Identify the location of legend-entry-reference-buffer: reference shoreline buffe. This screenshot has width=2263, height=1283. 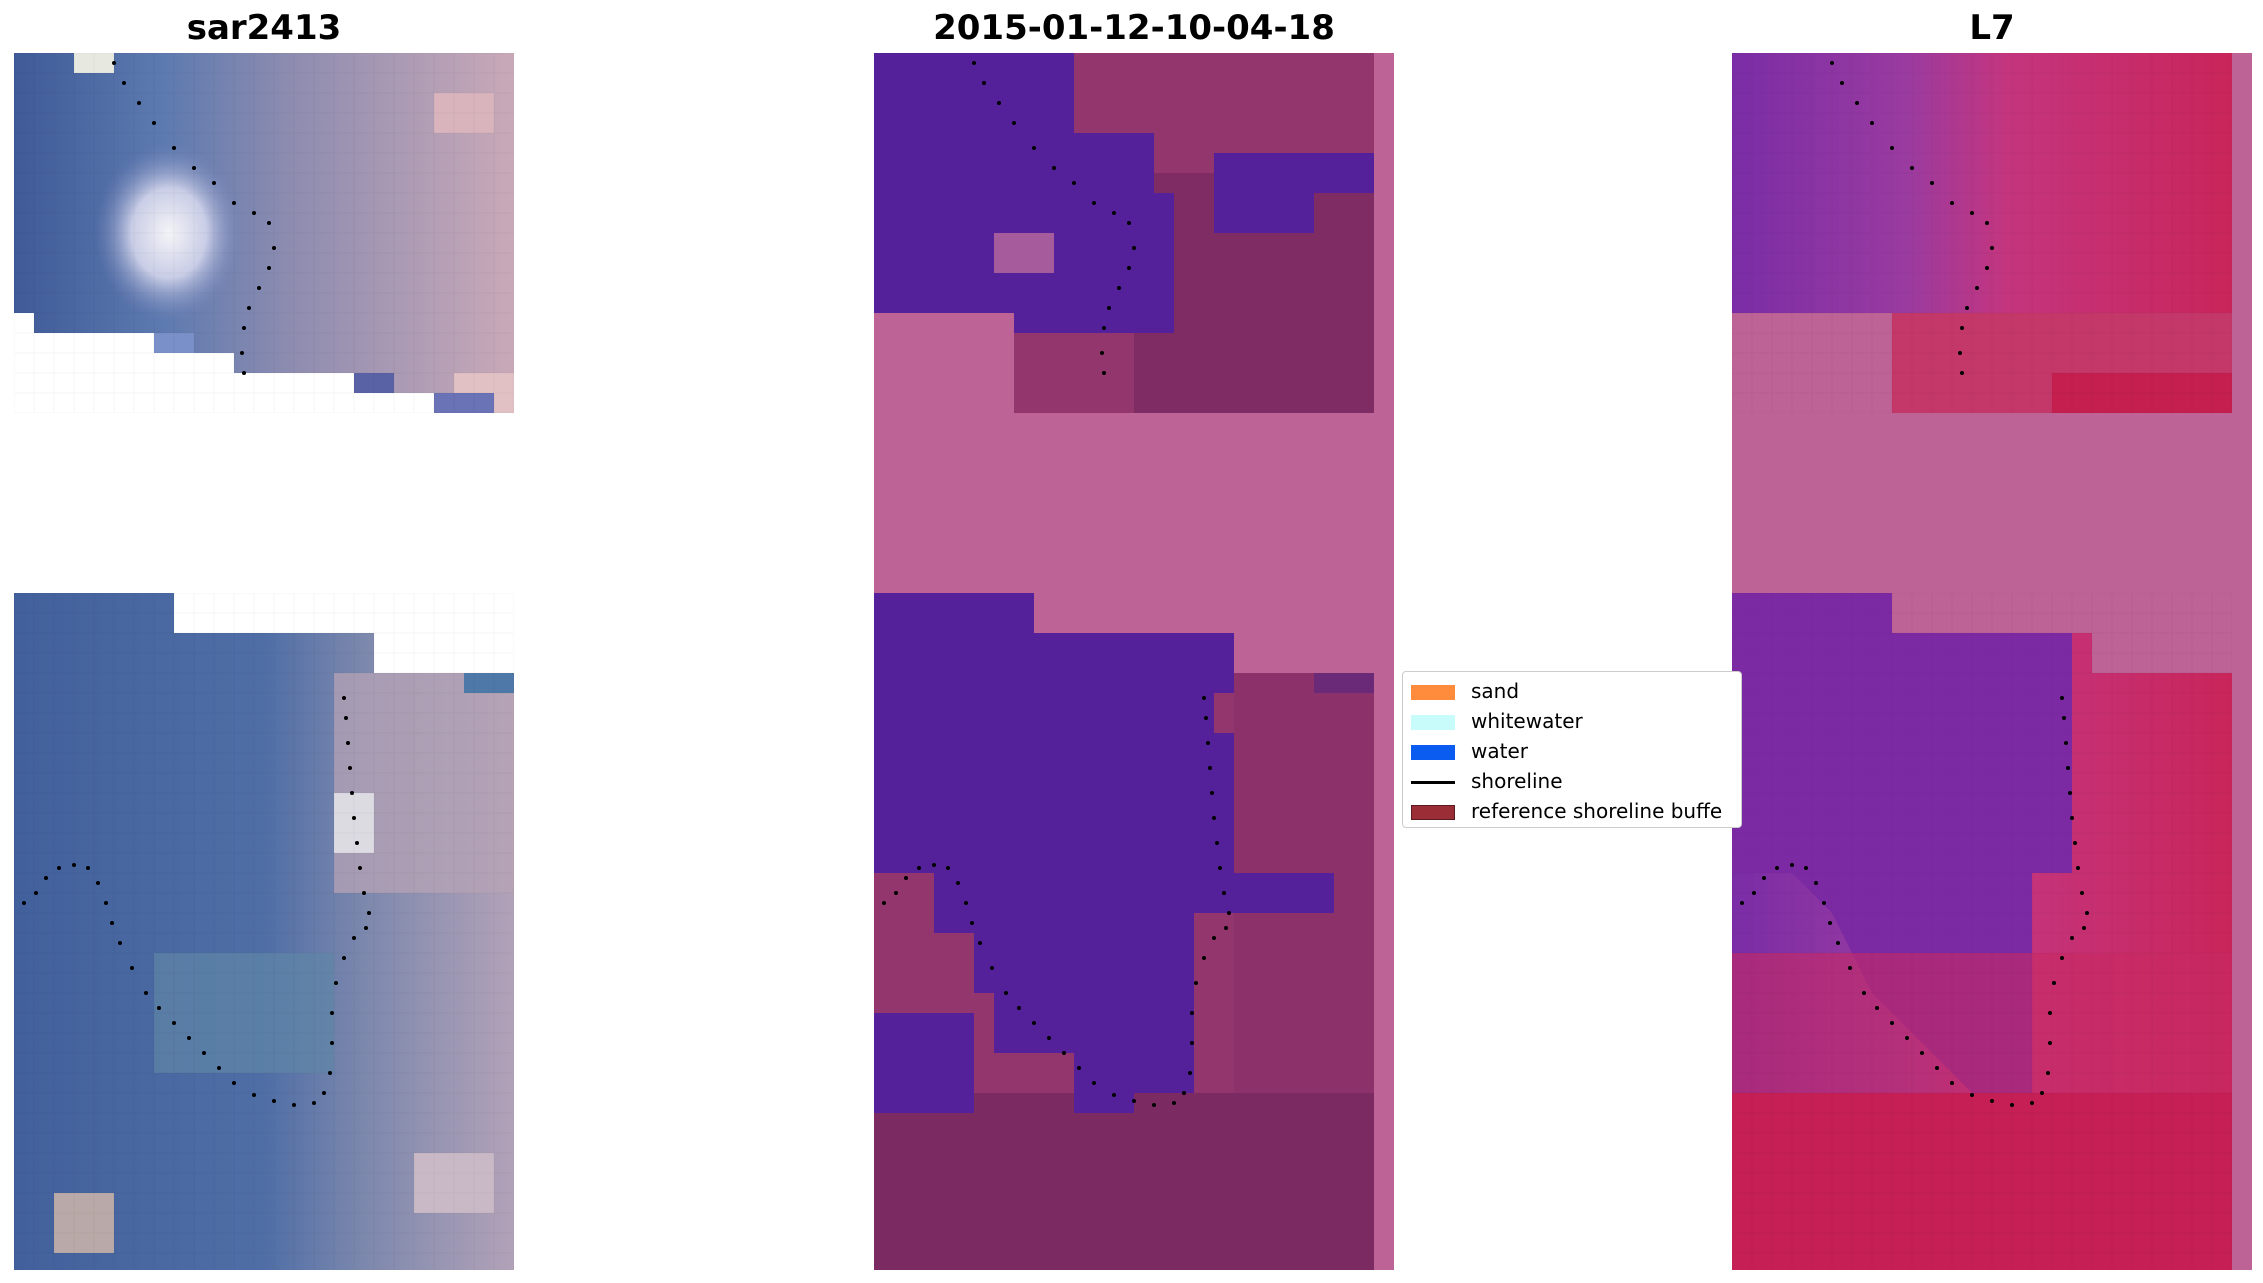
(1572, 811).